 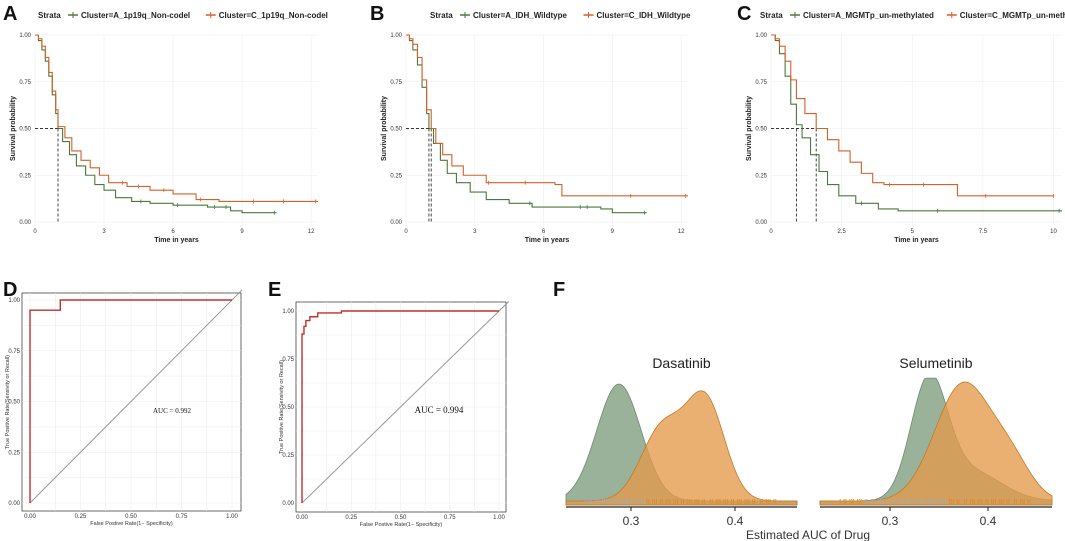 What do you see at coordinates (1012, 15) in the screenshot?
I see `legend-entry: Cluster=C_MGMTp_un-methylated` at bounding box center [1012, 15].